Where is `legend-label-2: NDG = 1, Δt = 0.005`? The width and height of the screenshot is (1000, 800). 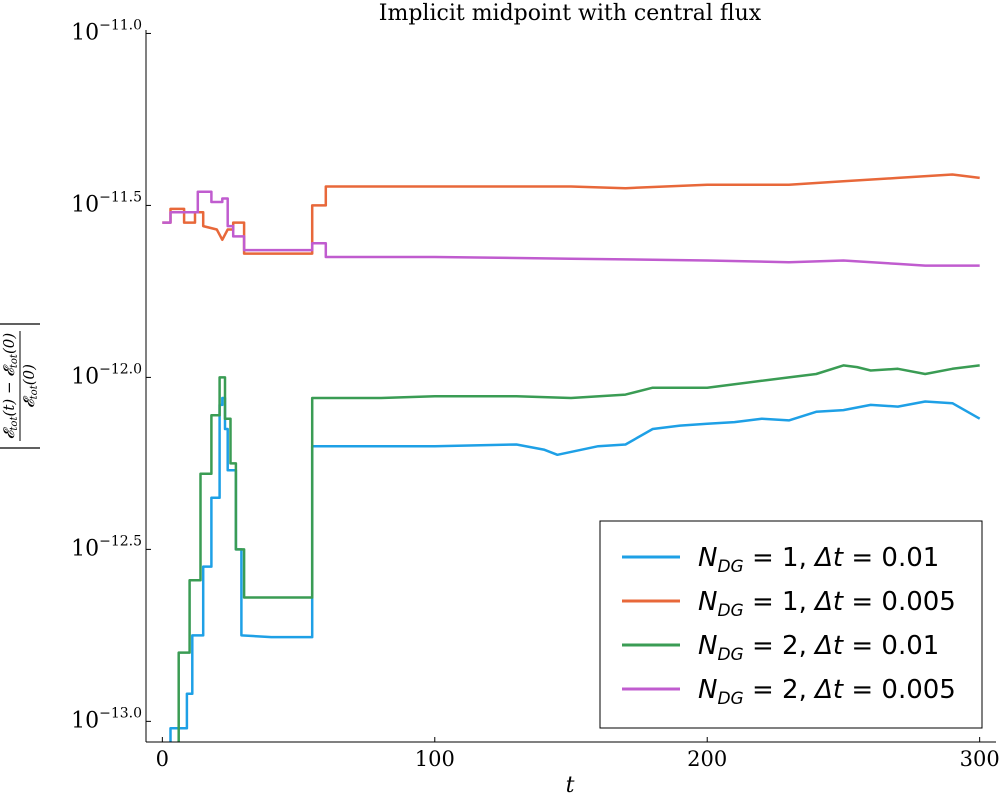
legend-label-2: NDG = 1, Δt = 0.005 is located at coordinates (827, 604).